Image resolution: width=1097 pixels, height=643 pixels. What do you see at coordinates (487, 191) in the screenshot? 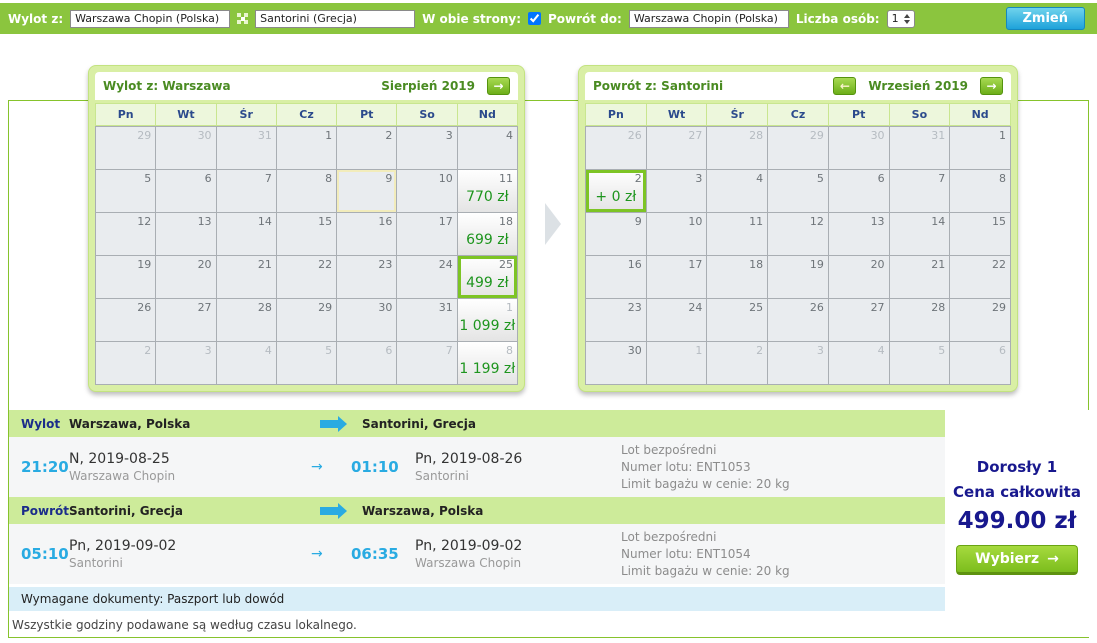
I see `calendar-day-cell: 11 770 zł` at bounding box center [487, 191].